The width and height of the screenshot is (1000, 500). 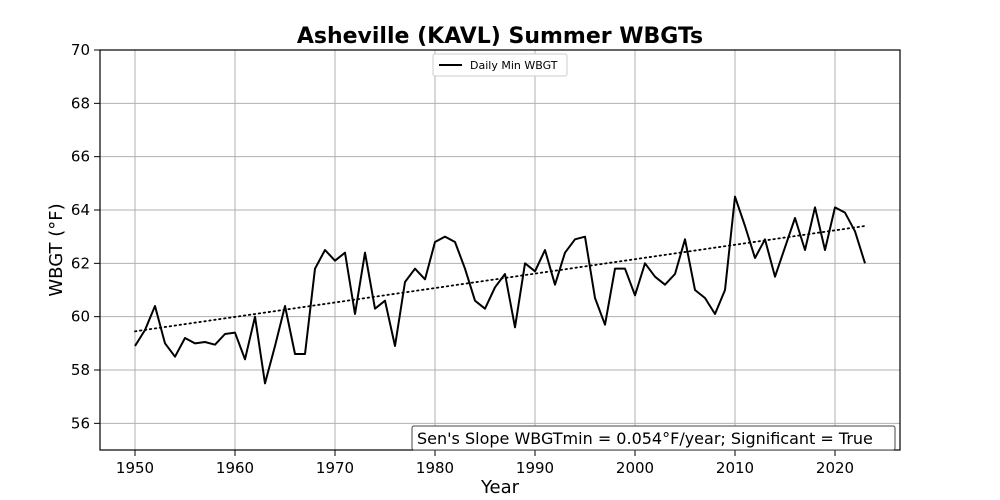 What do you see at coordinates (500, 36) in the screenshot?
I see `chart-title: Asheville (KAVL) Summer WBGTs` at bounding box center [500, 36].